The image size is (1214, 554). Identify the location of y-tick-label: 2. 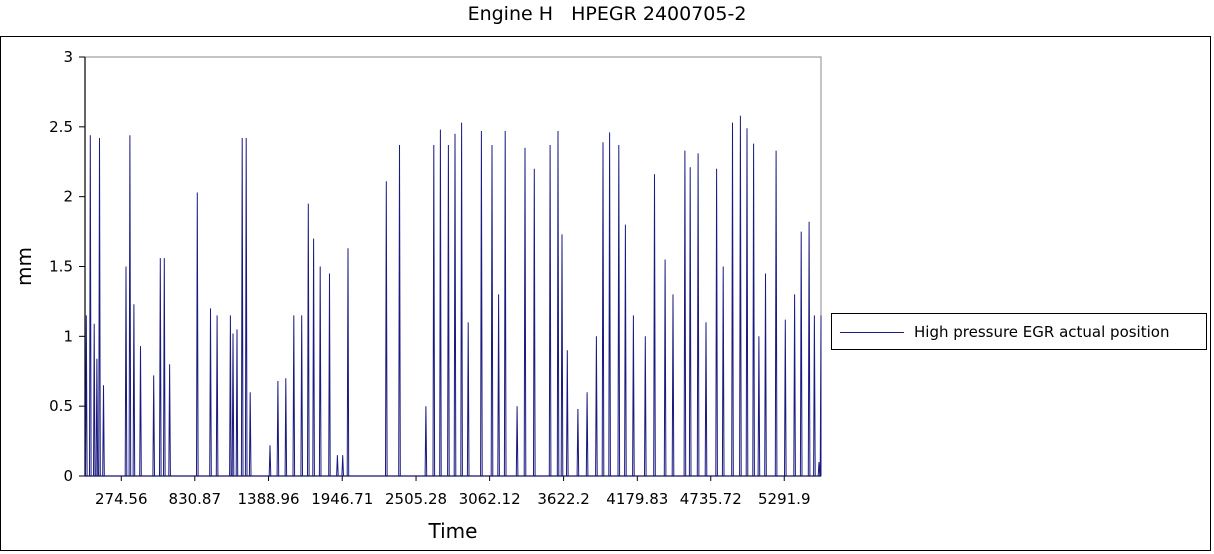
(68, 197).